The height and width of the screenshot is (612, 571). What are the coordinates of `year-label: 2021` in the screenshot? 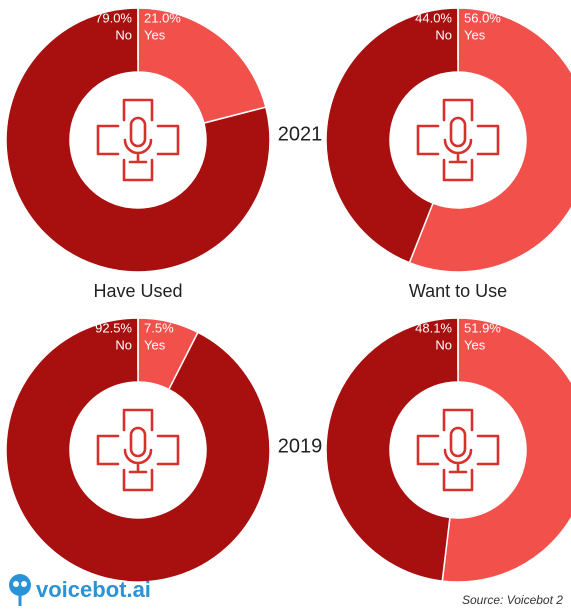 It's located at (300, 134).